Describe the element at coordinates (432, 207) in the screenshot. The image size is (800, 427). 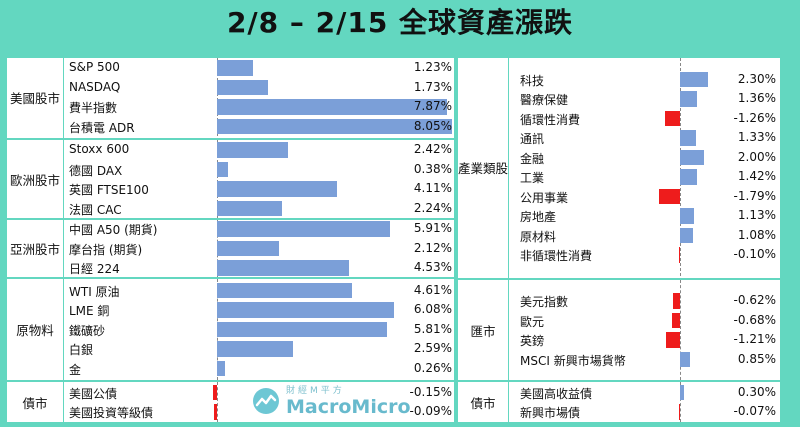
I see `value-label: 2.24%` at that location.